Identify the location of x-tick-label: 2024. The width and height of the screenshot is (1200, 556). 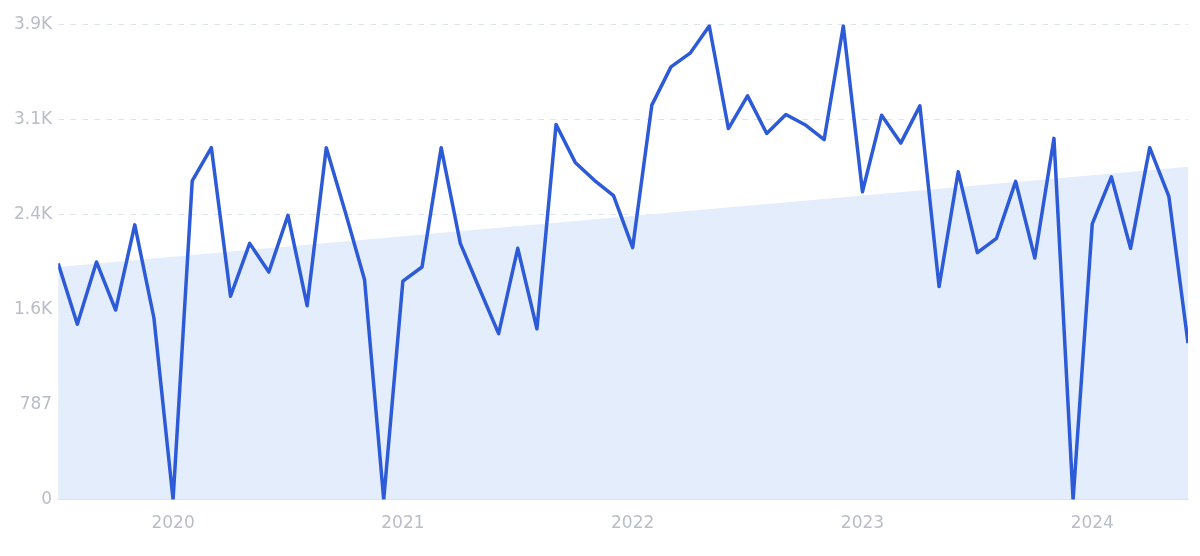
(1092, 522).